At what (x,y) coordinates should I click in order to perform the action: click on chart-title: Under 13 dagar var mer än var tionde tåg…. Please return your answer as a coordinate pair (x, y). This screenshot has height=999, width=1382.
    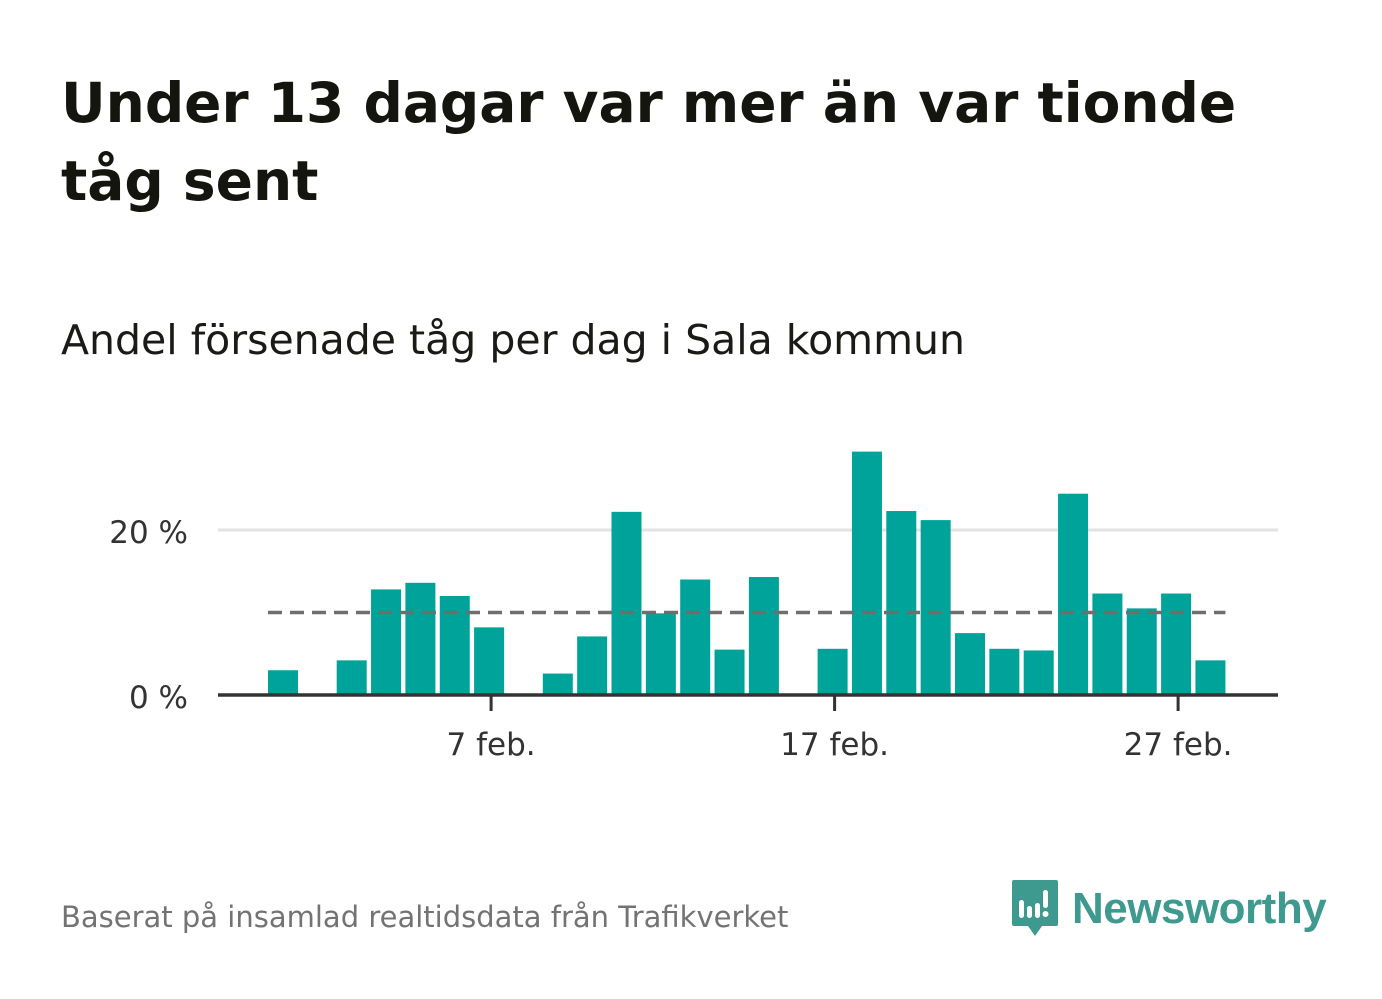
    Looking at the image, I should click on (649, 142).